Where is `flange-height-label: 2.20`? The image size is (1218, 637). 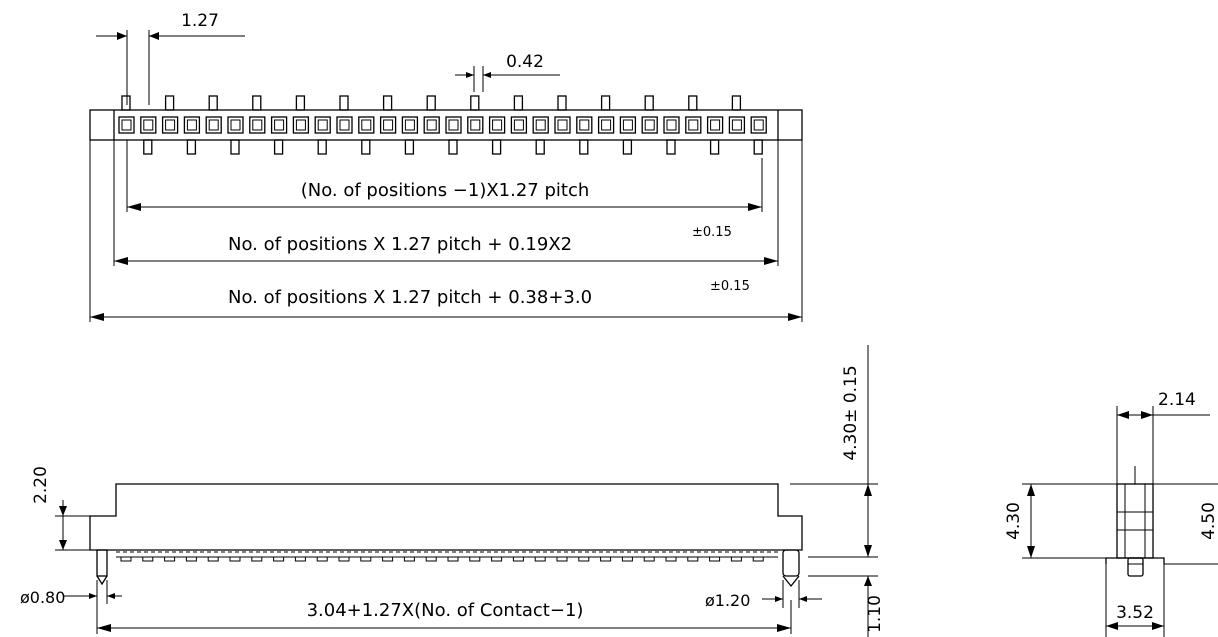
flange-height-label: 2.20 is located at coordinates (41, 485).